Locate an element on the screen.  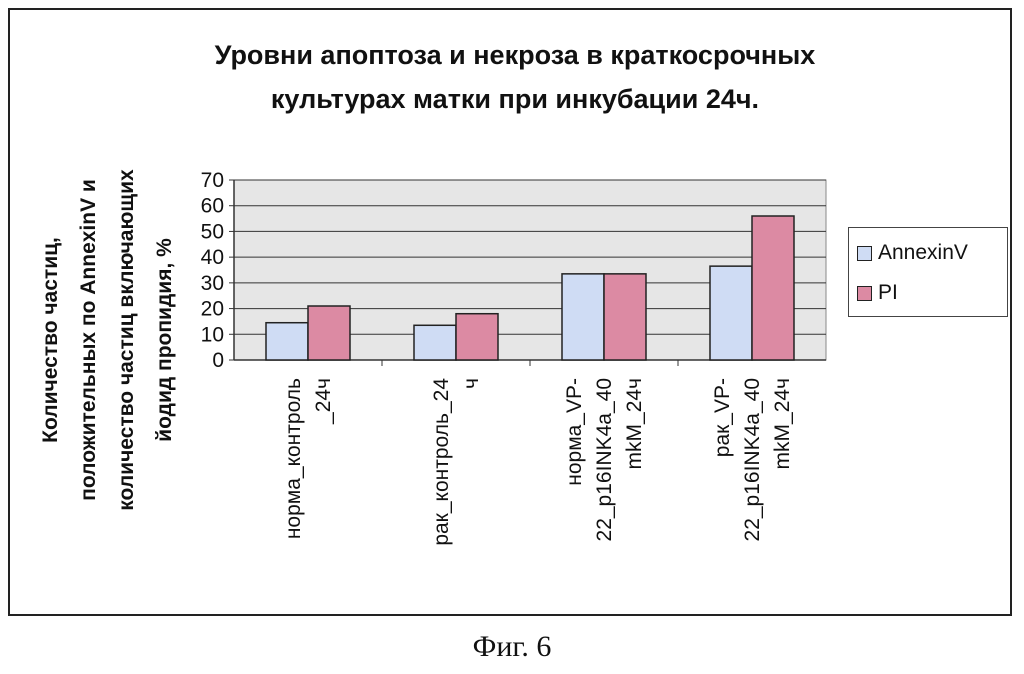
x-category-label: рак_контроль_24 is located at coordinates (441, 462).